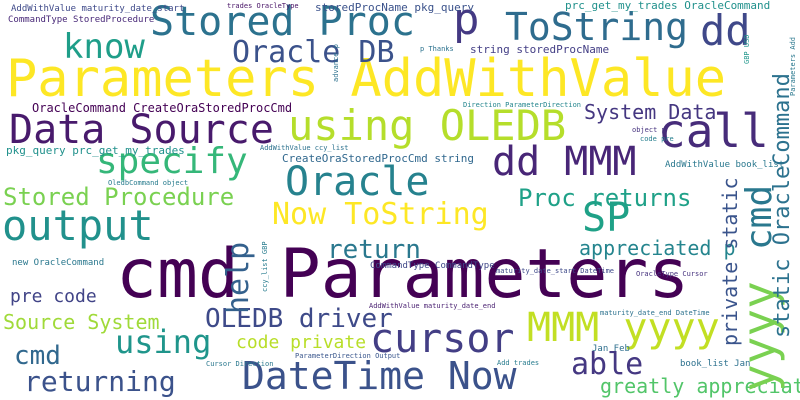 The height and width of the screenshot is (400, 800). Describe the element at coordinates (555, 271) in the screenshot. I see `word-maturity-date-start-datetime: maturity_date_start DateTime` at that location.